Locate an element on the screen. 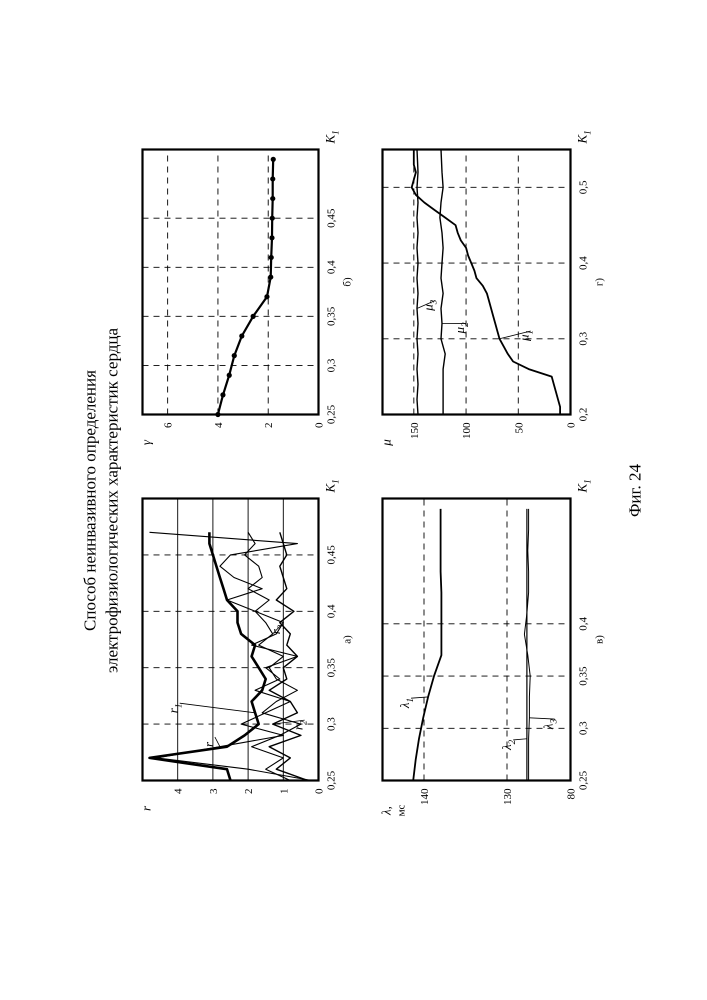  y-tick-label: 100 is located at coordinates (467, 430).